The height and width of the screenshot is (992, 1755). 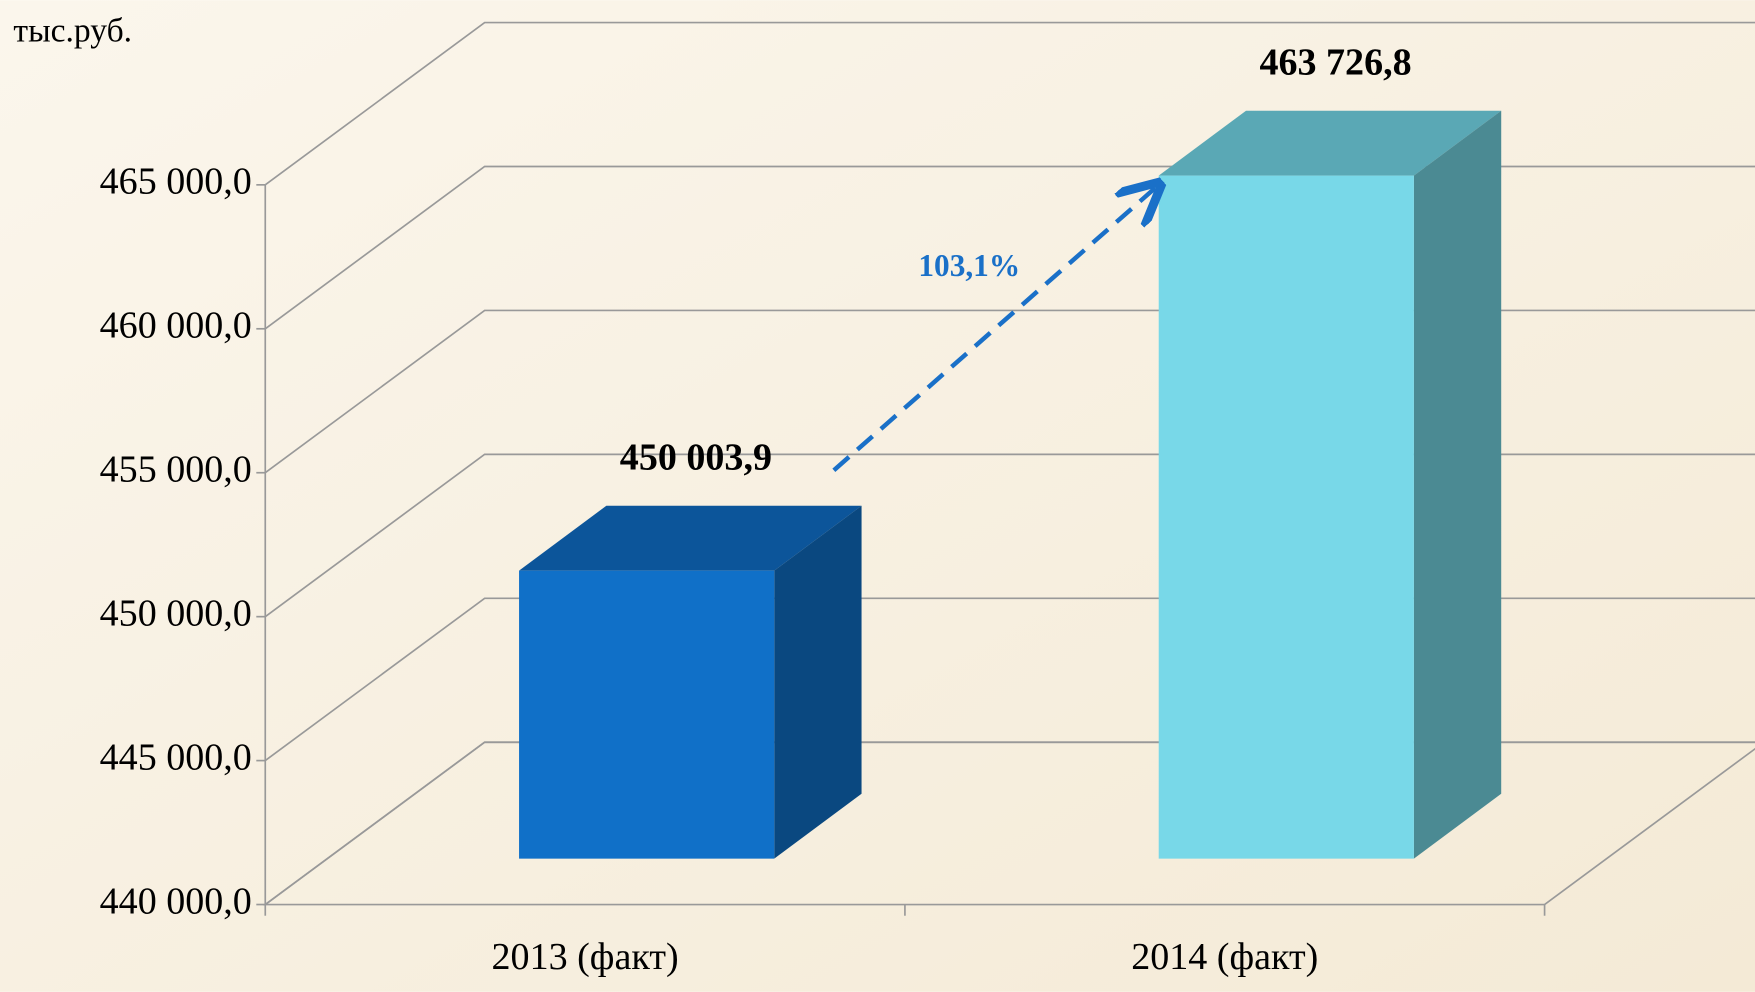 What do you see at coordinates (1009, 103) in the screenshot?
I see `grid-line` at bounding box center [1009, 103].